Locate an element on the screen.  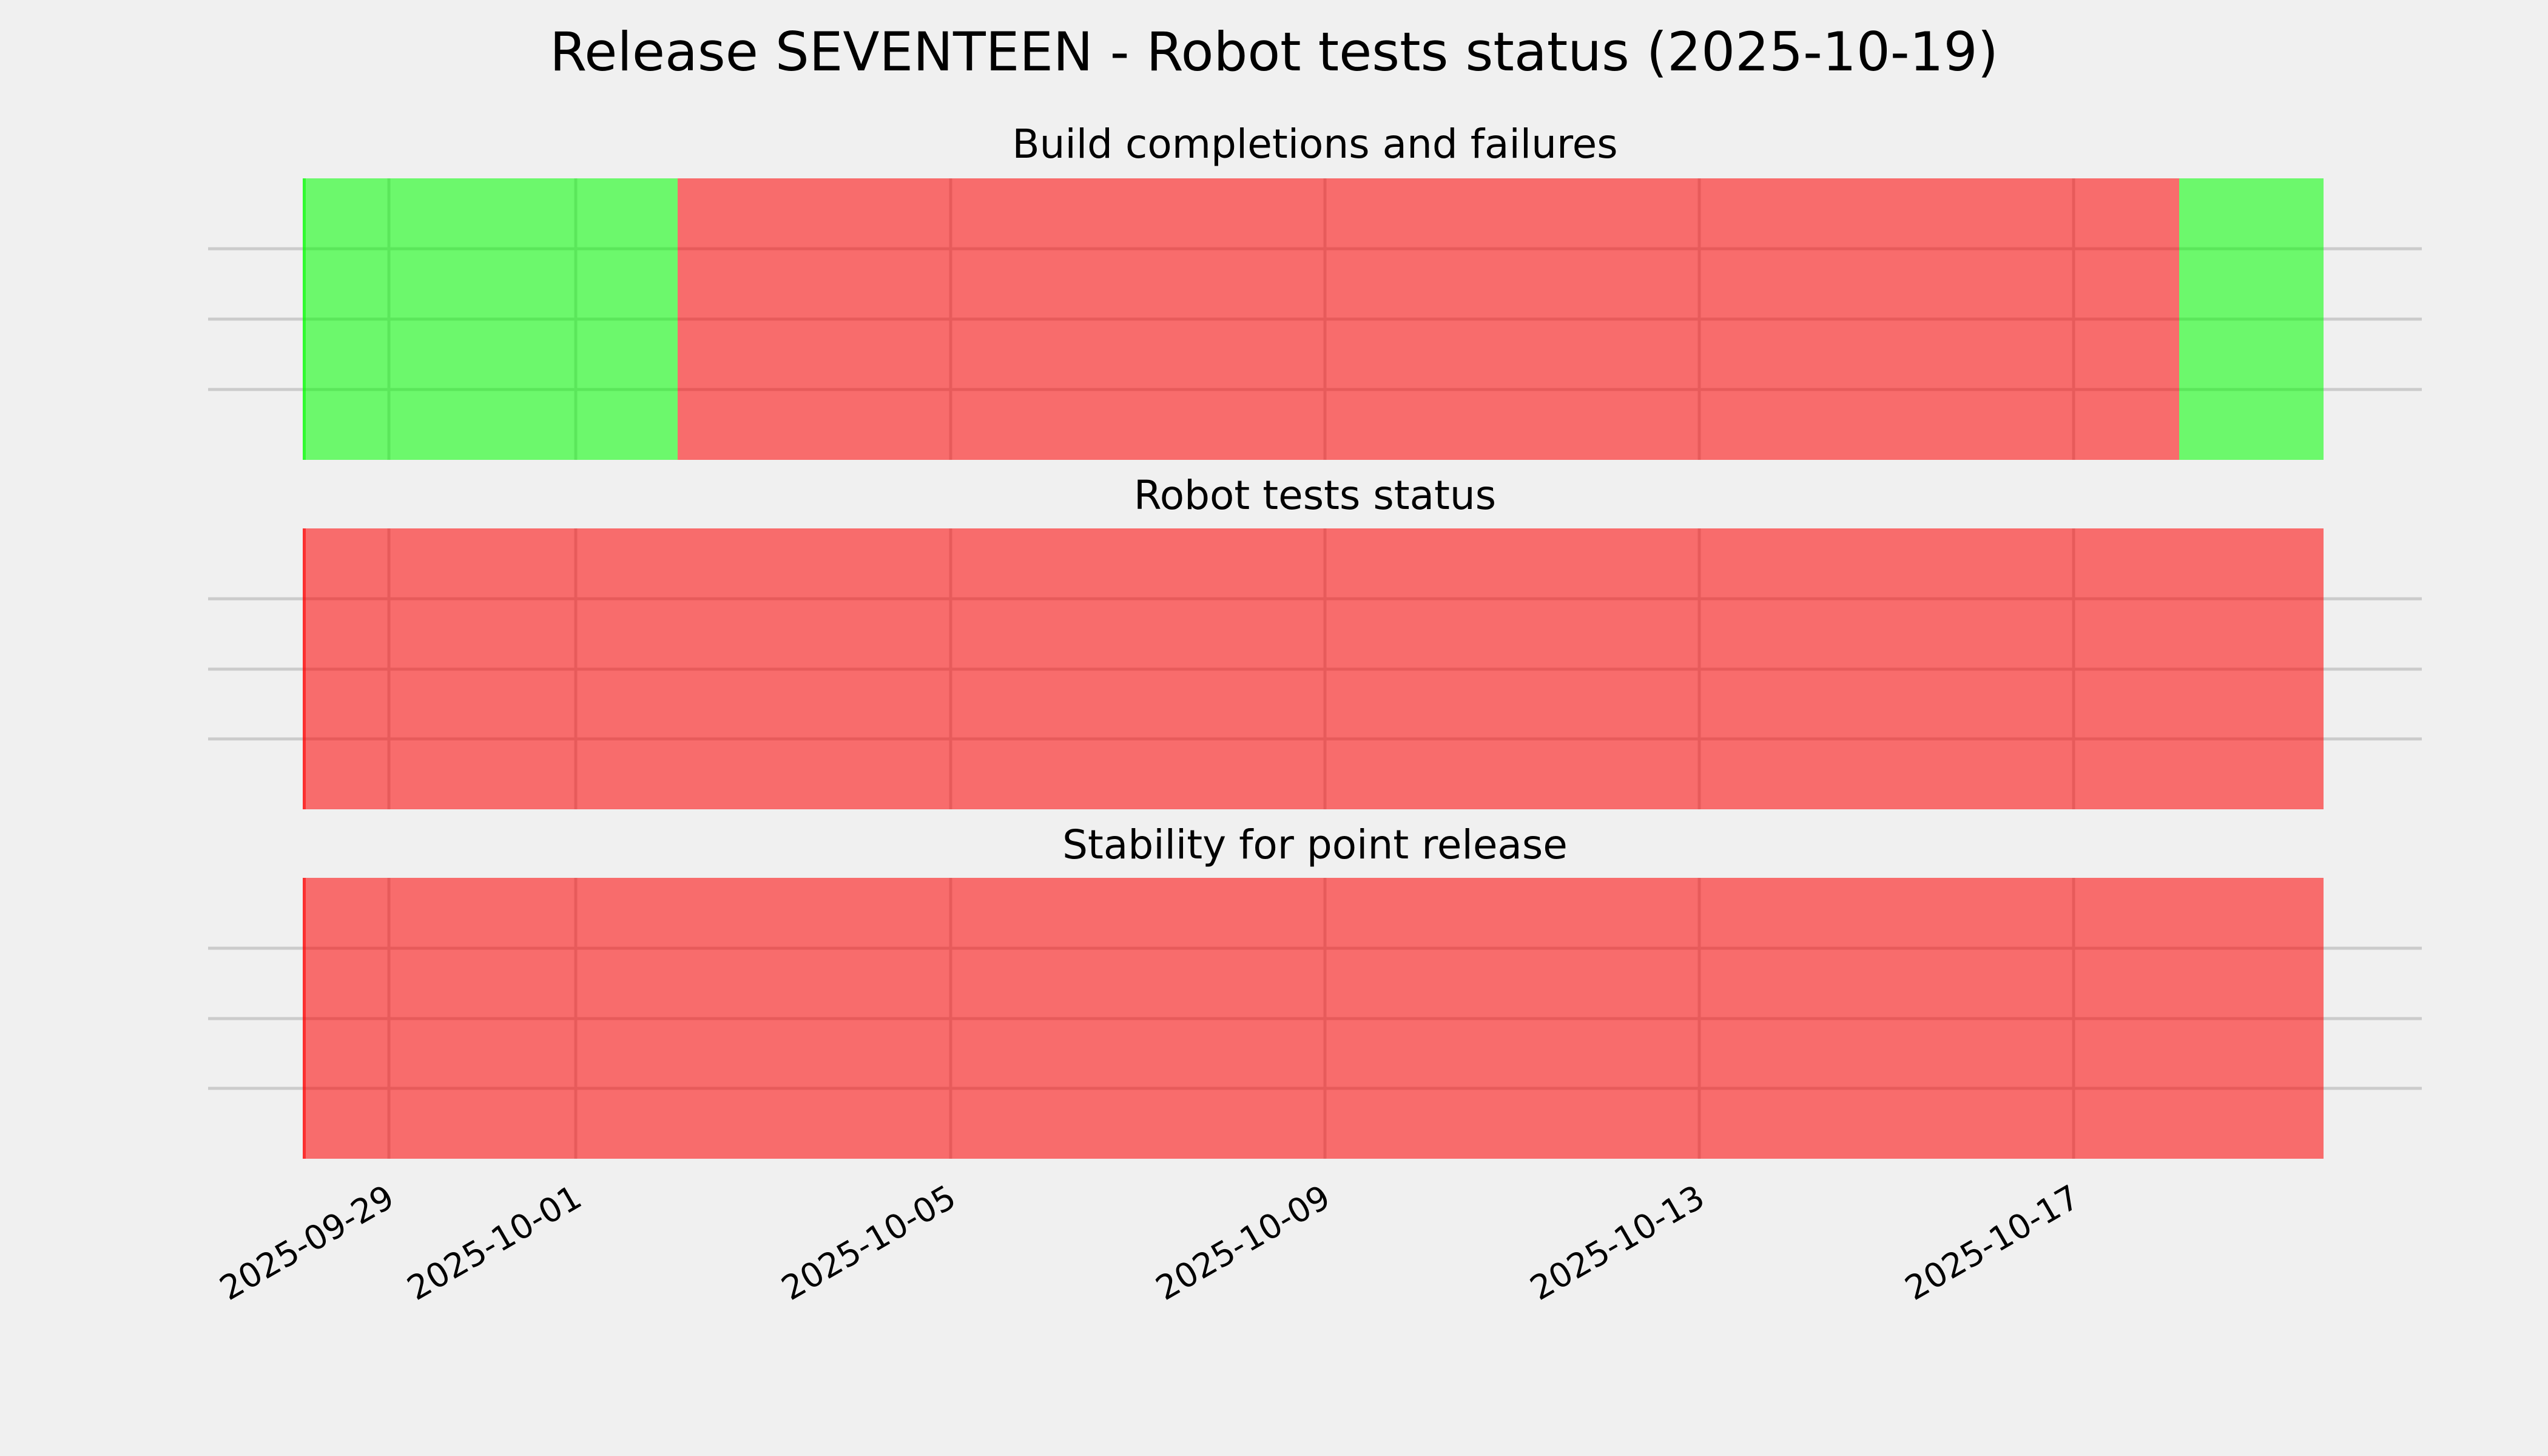
subplot-builds-title: Build completions and failures is located at coordinates (1315, 144).